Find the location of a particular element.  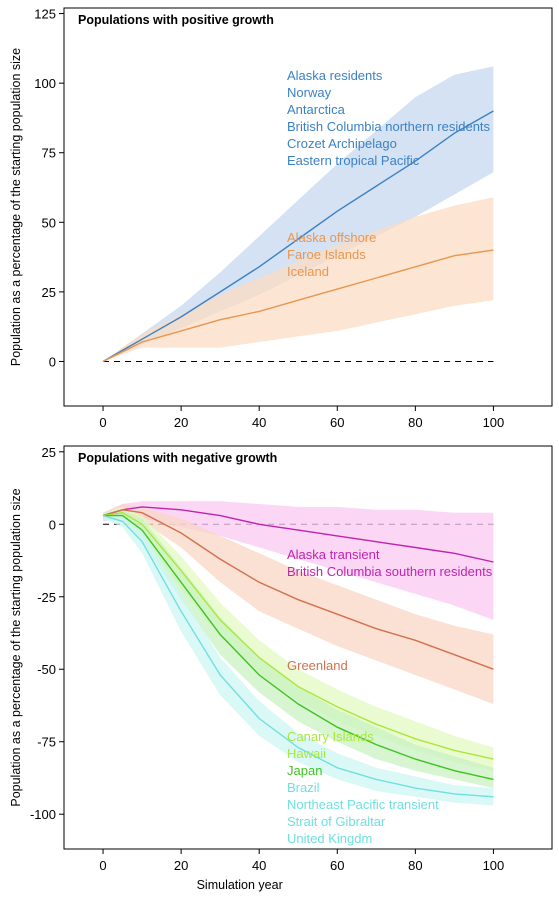

series-label: United Kingdm is located at coordinates (329, 838).